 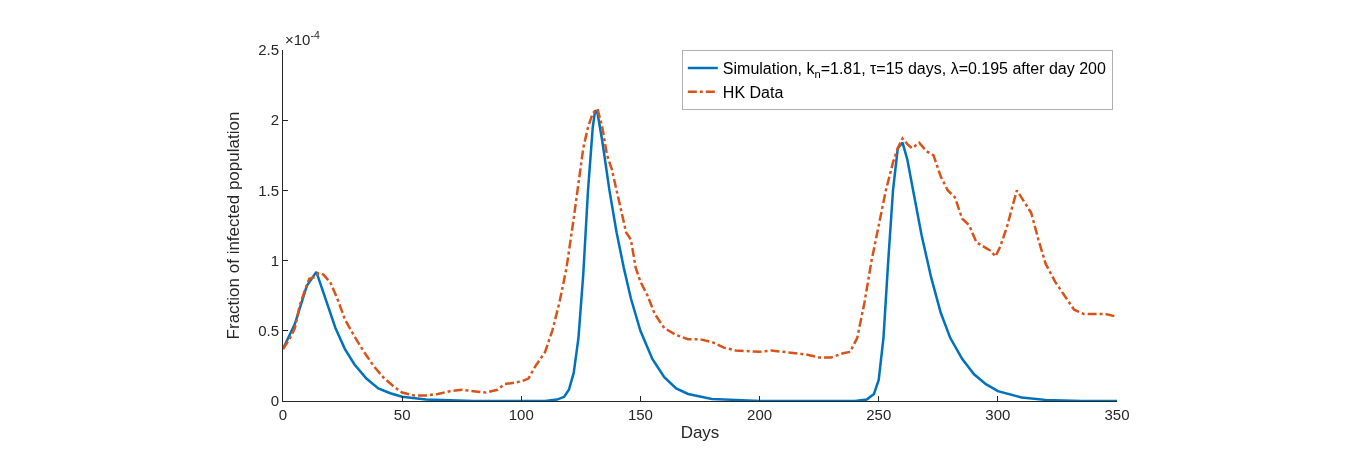 I want to click on x-tick-label: 300, so click(x=998, y=414).